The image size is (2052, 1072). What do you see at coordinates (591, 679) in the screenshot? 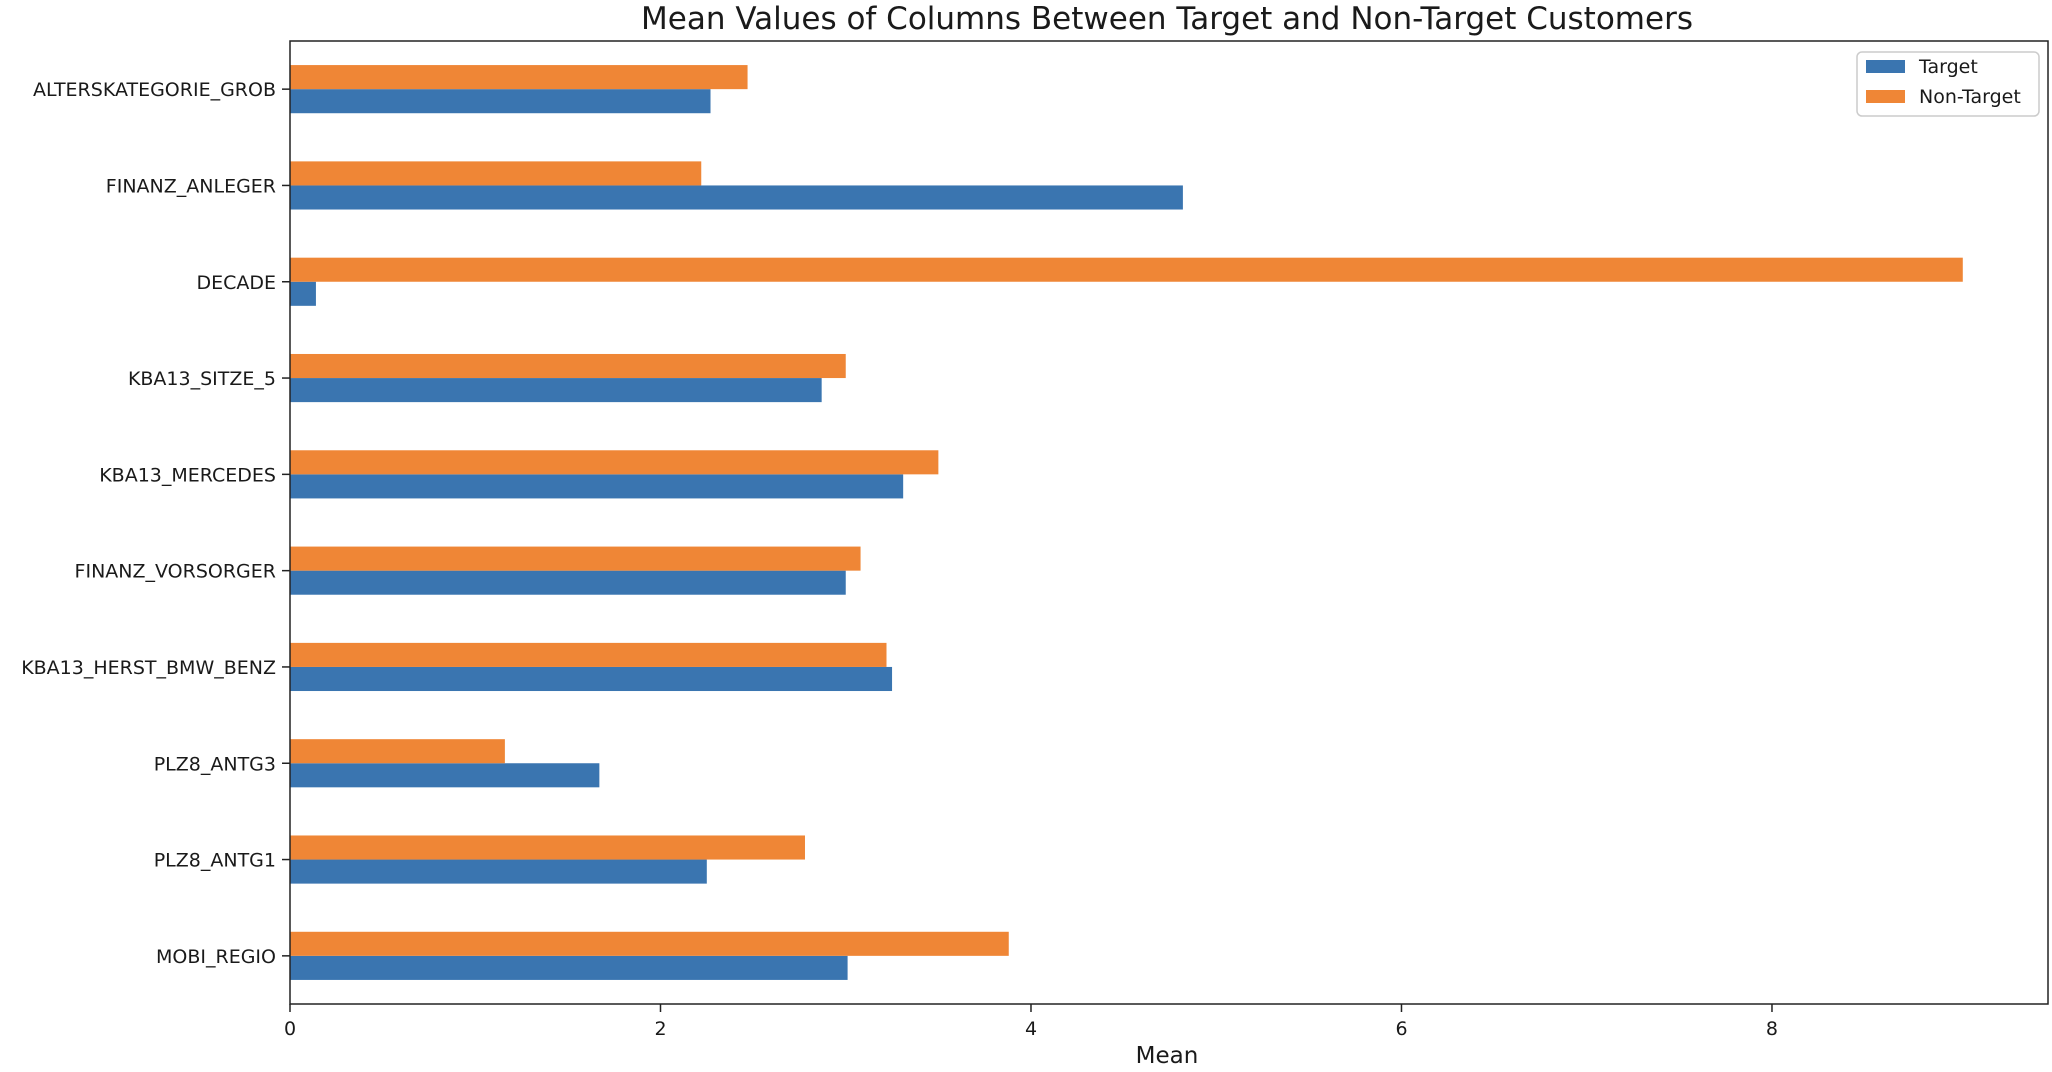
I see `bar-target-kba13-herst-bmw-benz` at bounding box center [591, 679].